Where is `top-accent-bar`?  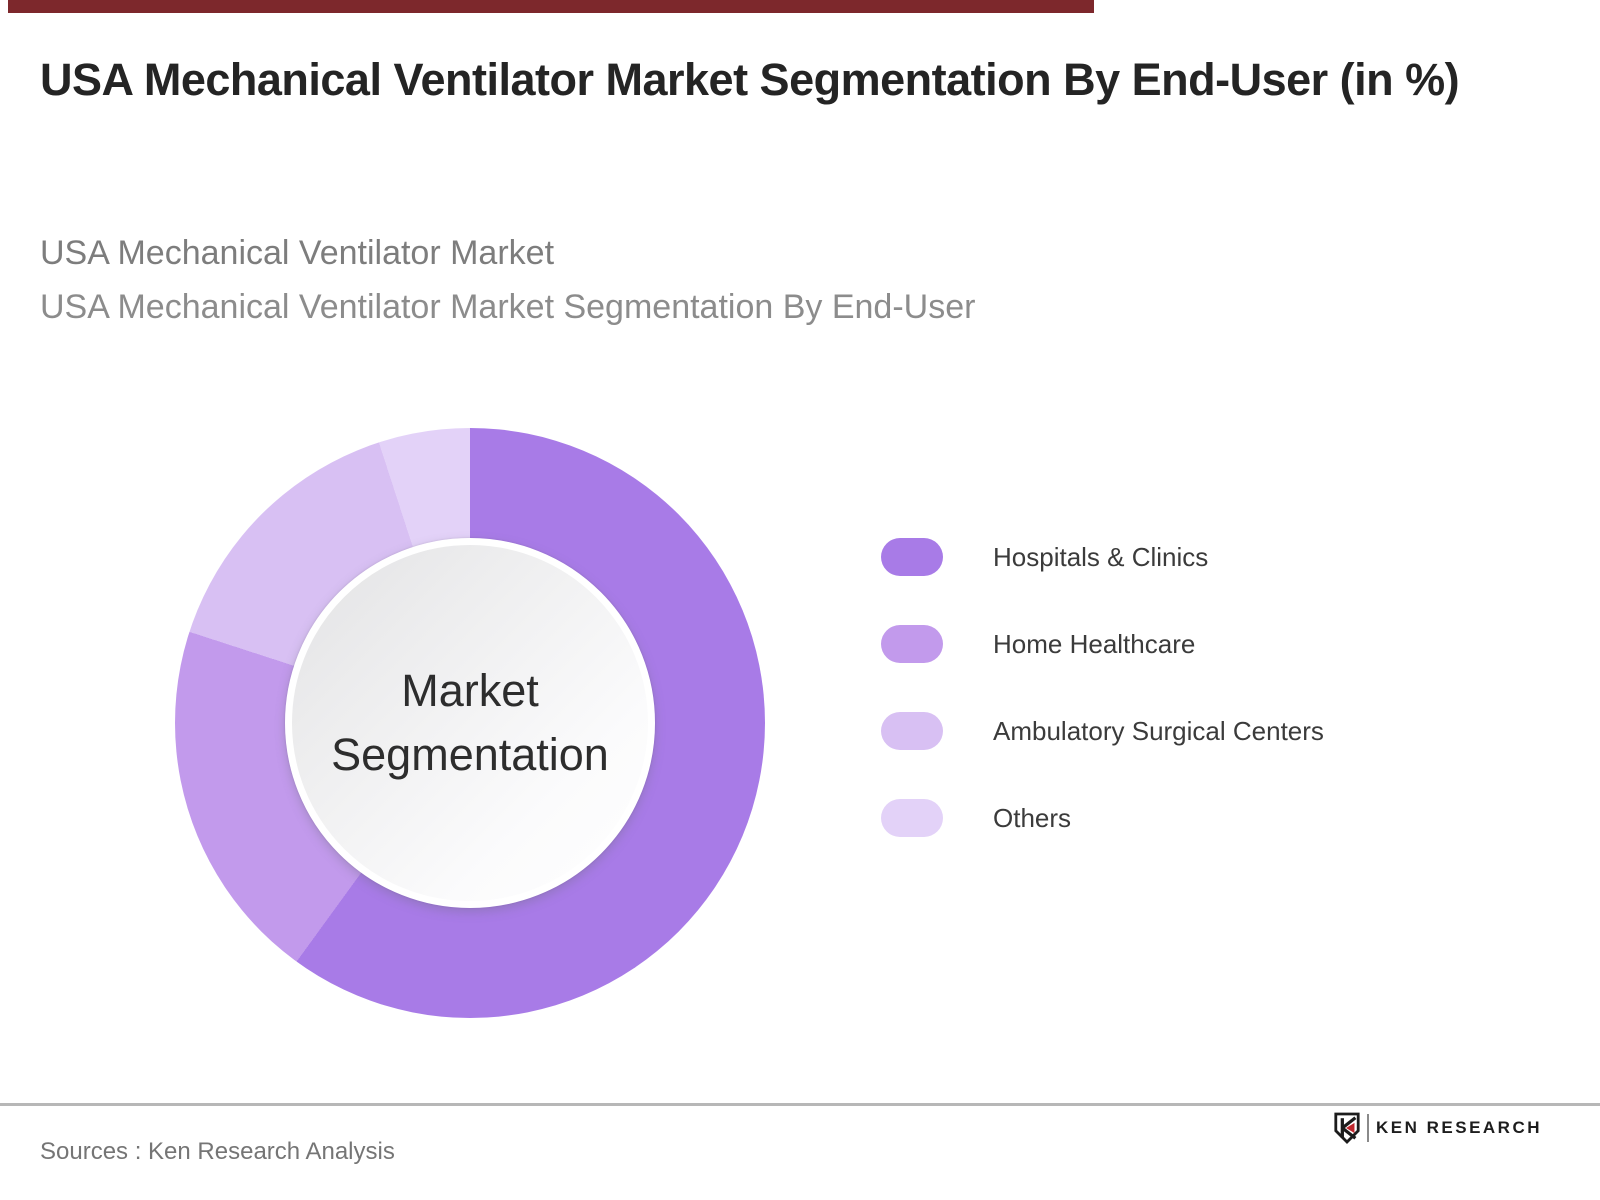
top-accent-bar is located at coordinates (551, 6).